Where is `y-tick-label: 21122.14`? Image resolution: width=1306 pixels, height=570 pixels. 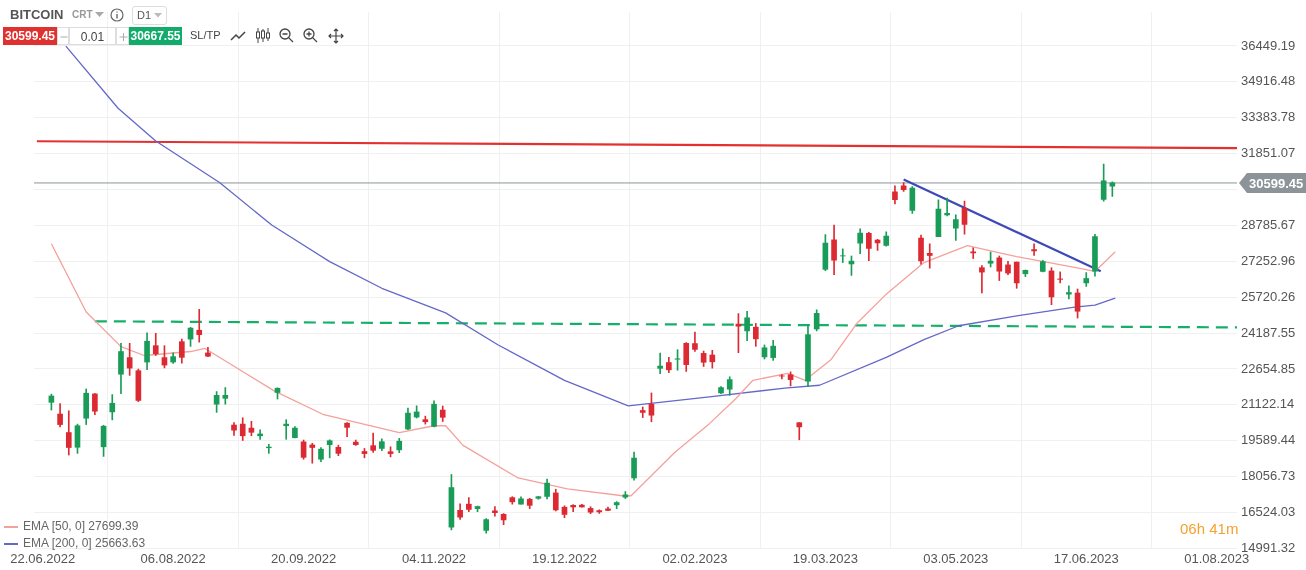
y-tick-label: 21122.14 is located at coordinates (1268, 404).